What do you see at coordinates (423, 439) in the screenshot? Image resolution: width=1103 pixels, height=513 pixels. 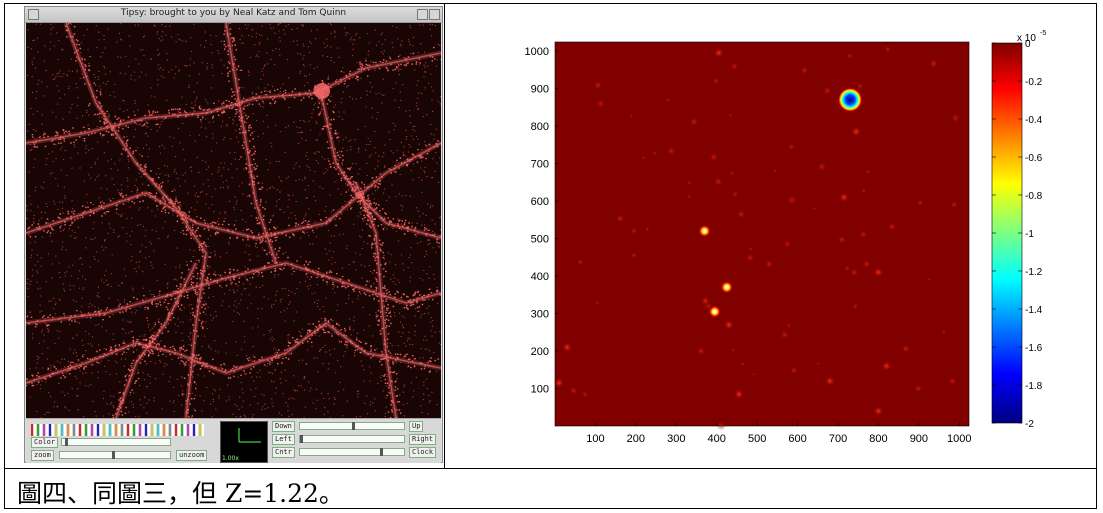 I see `right-button: Right` at bounding box center [423, 439].